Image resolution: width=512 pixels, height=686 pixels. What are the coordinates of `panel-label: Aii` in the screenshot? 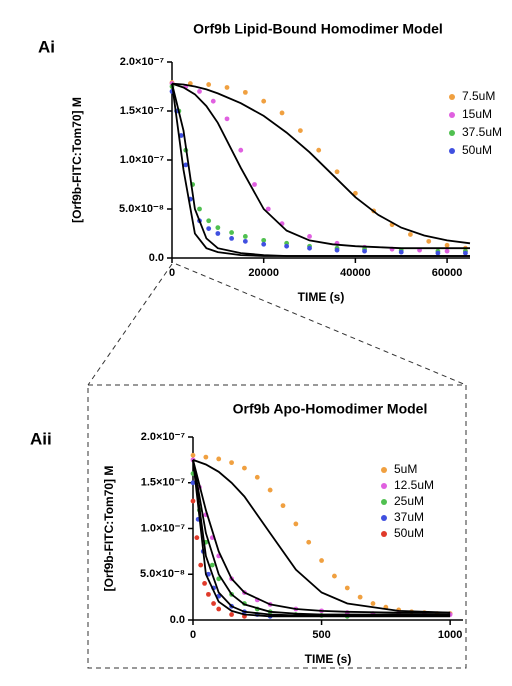 It's located at (41, 438).